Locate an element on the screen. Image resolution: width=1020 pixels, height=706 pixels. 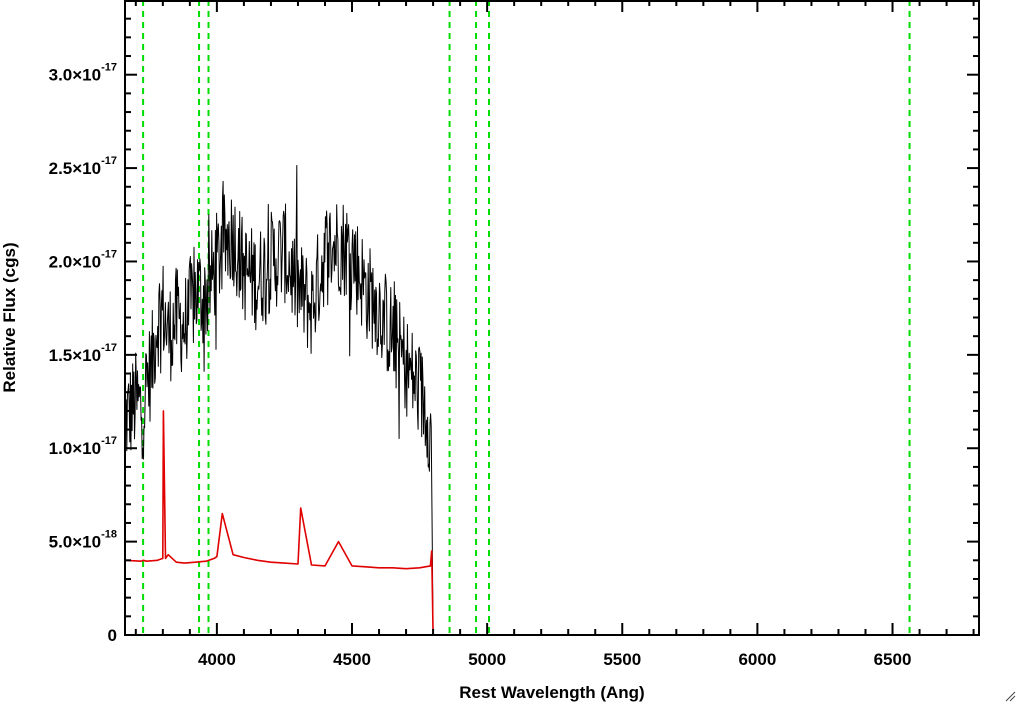
x-tick-label: 6000 is located at coordinates (757, 659).